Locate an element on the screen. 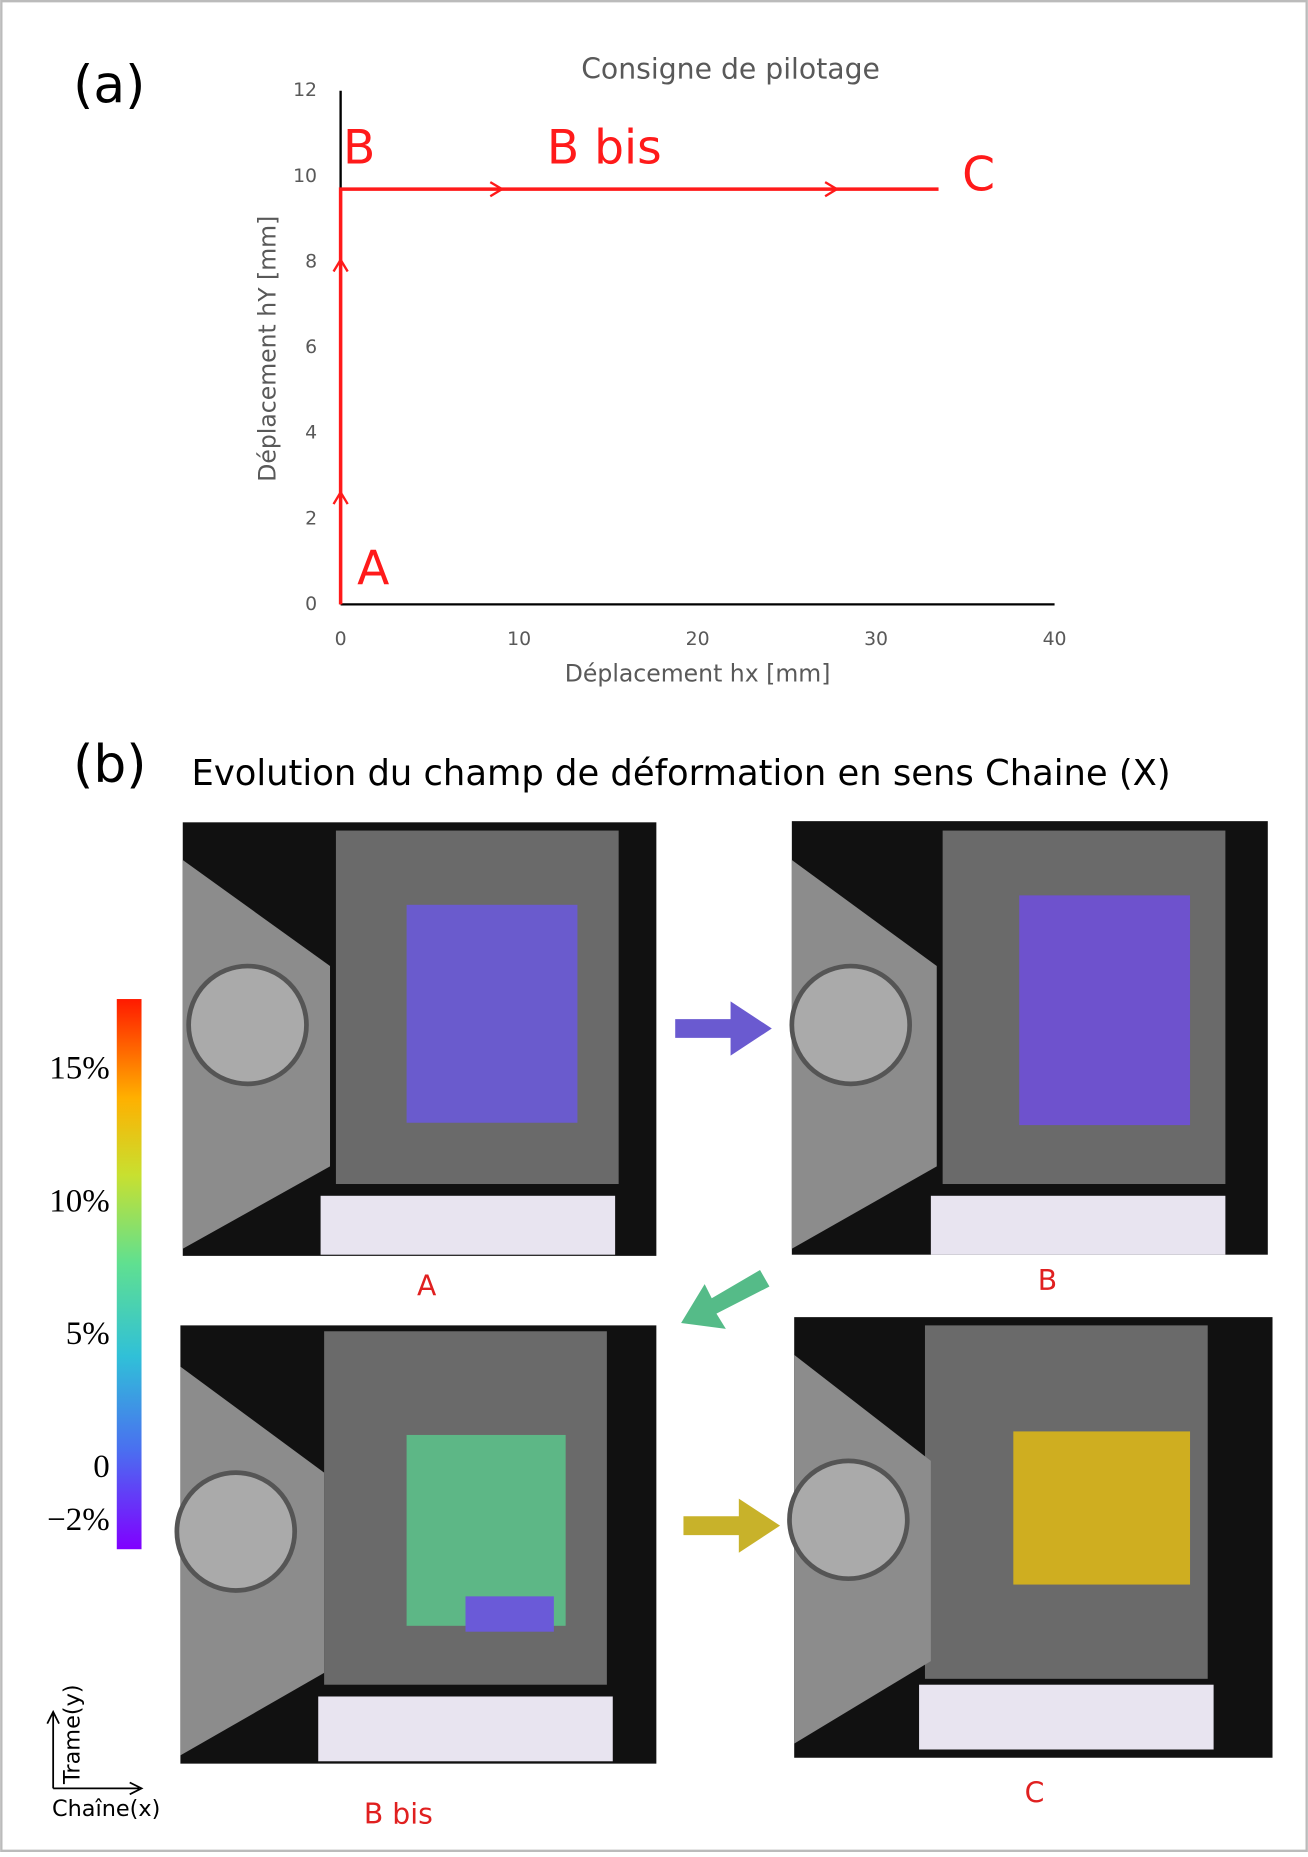 Image resolution: width=1308 pixels, height=1857 pixels. x-tick-label: 30 is located at coordinates (876, 639).